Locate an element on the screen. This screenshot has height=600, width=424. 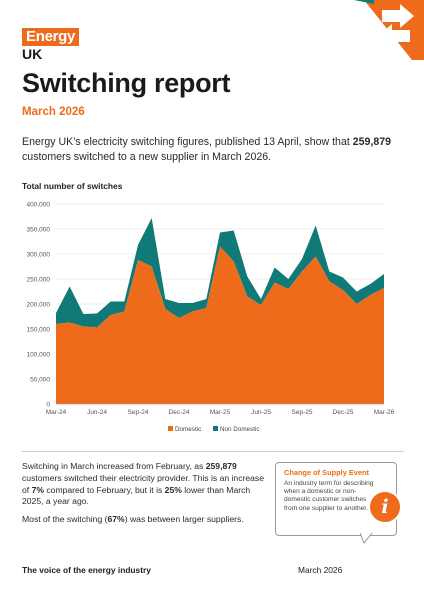
section-divider is located at coordinates (213, 451).